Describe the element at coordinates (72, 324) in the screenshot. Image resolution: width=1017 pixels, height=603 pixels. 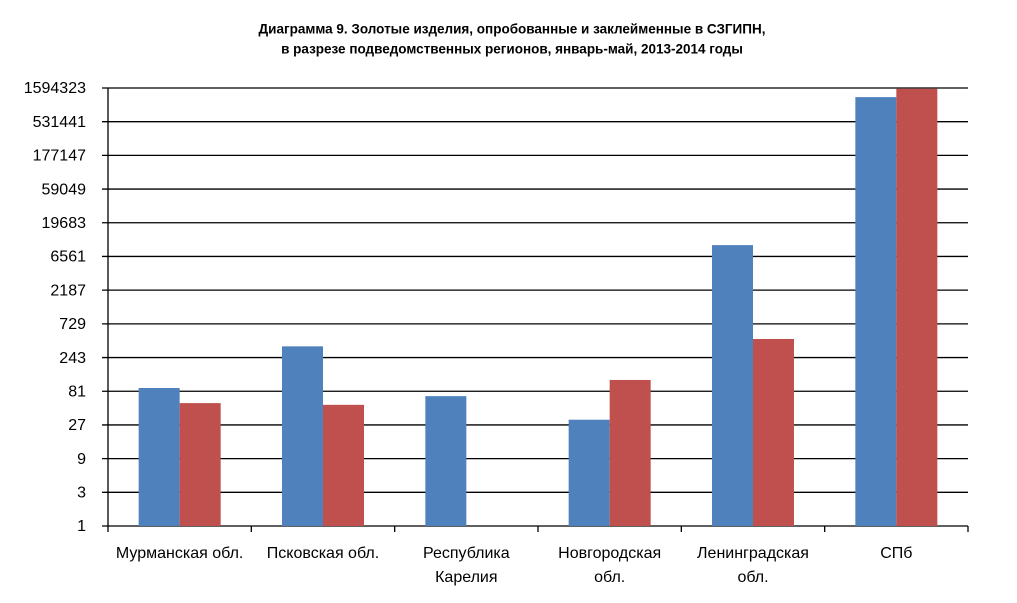
I see `y-tick-label: 729` at that location.